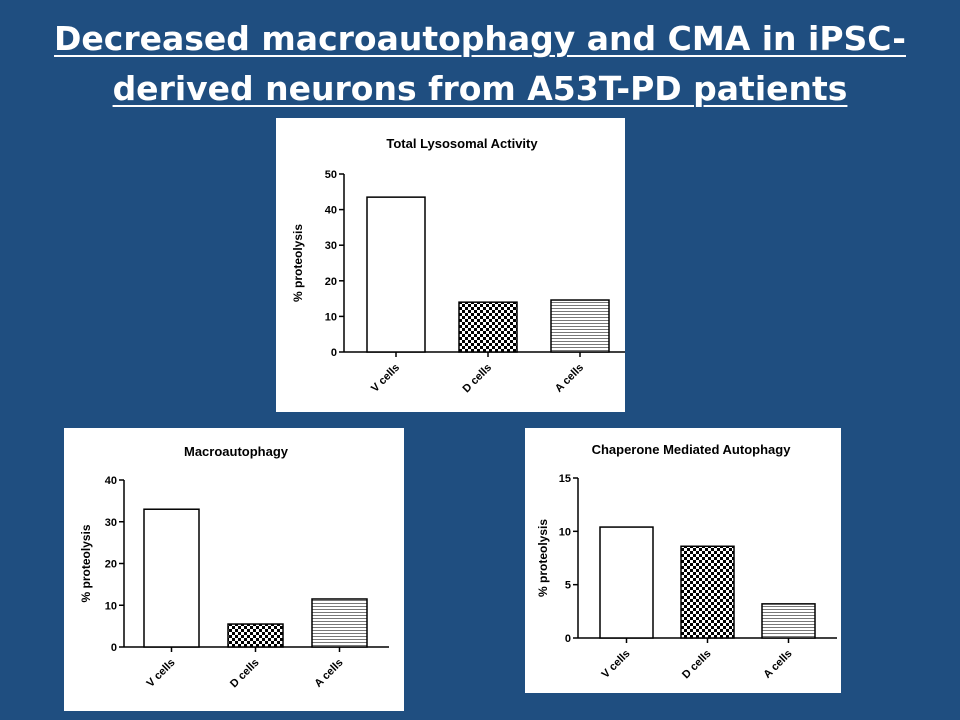 Image resolution: width=960 pixels, height=720 pixels. Describe the element at coordinates (236, 451) in the screenshot. I see `chart-title: Macroautophagy` at that location.